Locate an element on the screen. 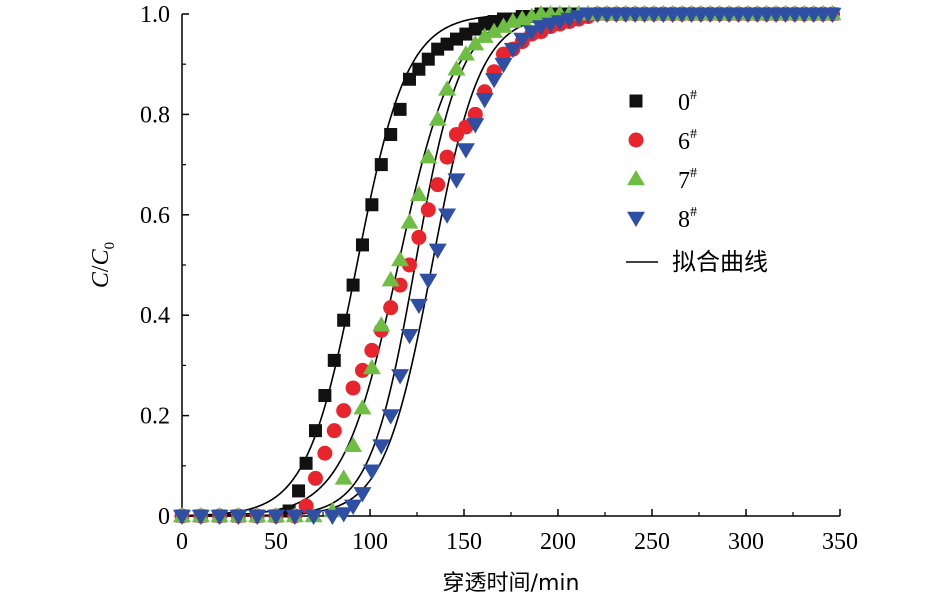 The height and width of the screenshot is (602, 945). x-tick-label: 200 is located at coordinates (558, 542).